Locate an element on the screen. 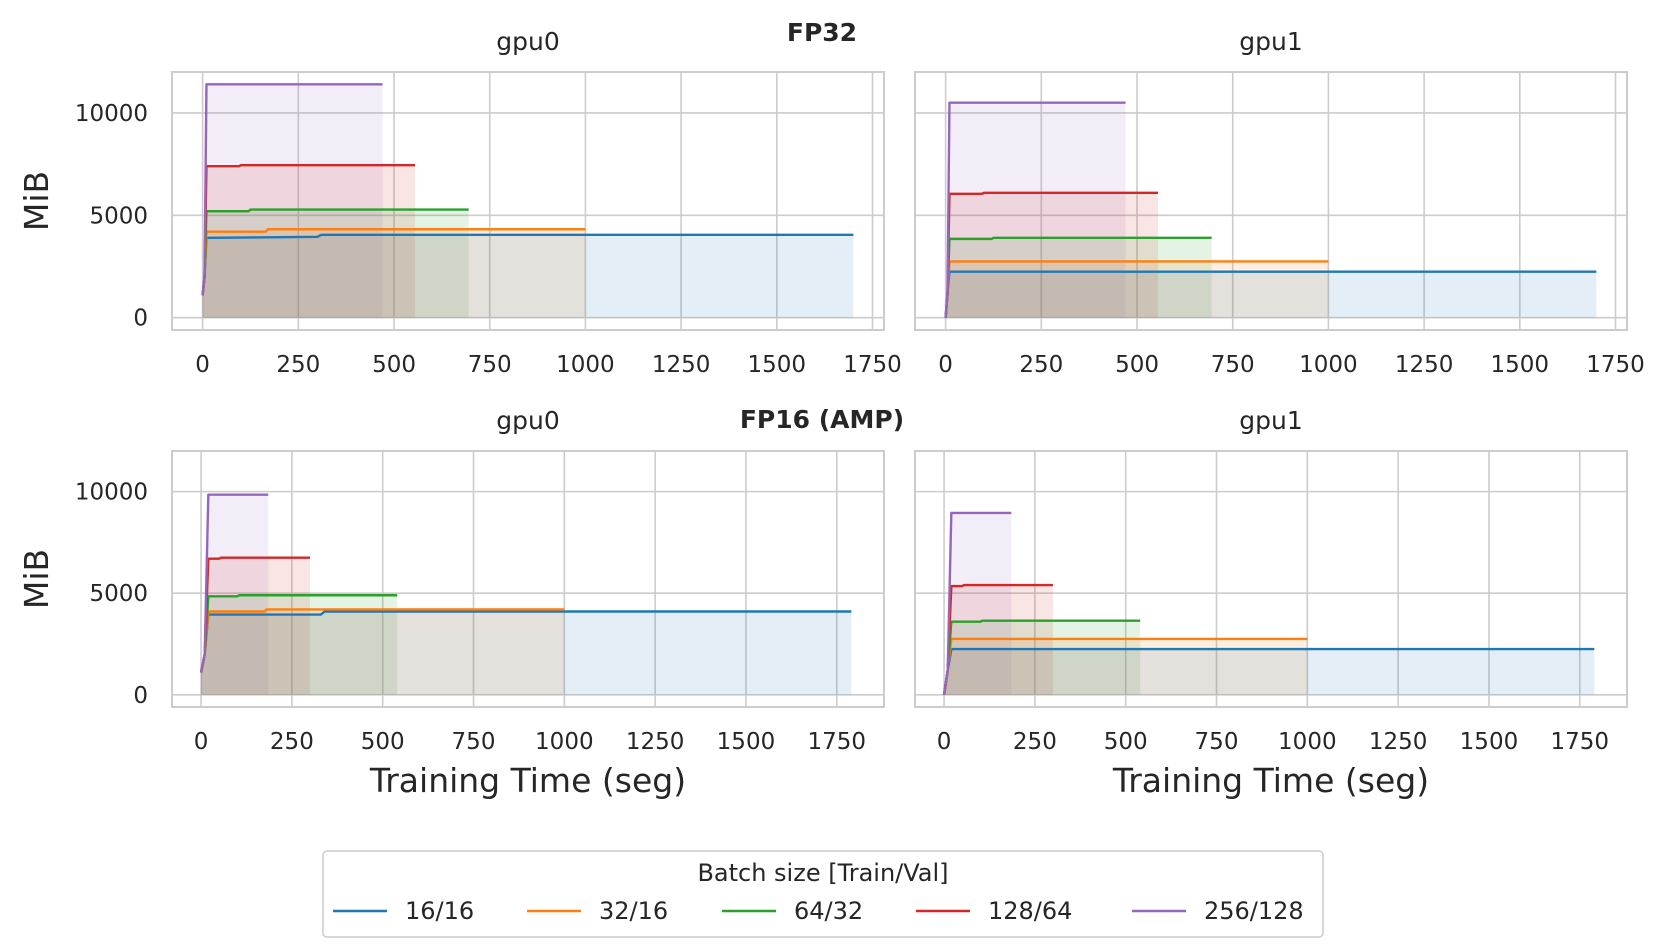 This screenshot has width=1661, height=951. legend-label: 256/128 is located at coordinates (1254, 911).